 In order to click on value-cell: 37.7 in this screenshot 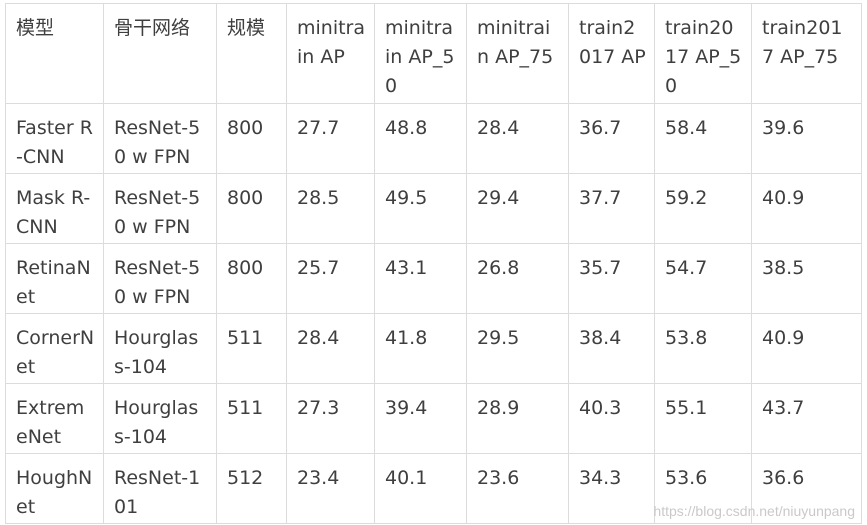, I will do `click(611, 208)`.